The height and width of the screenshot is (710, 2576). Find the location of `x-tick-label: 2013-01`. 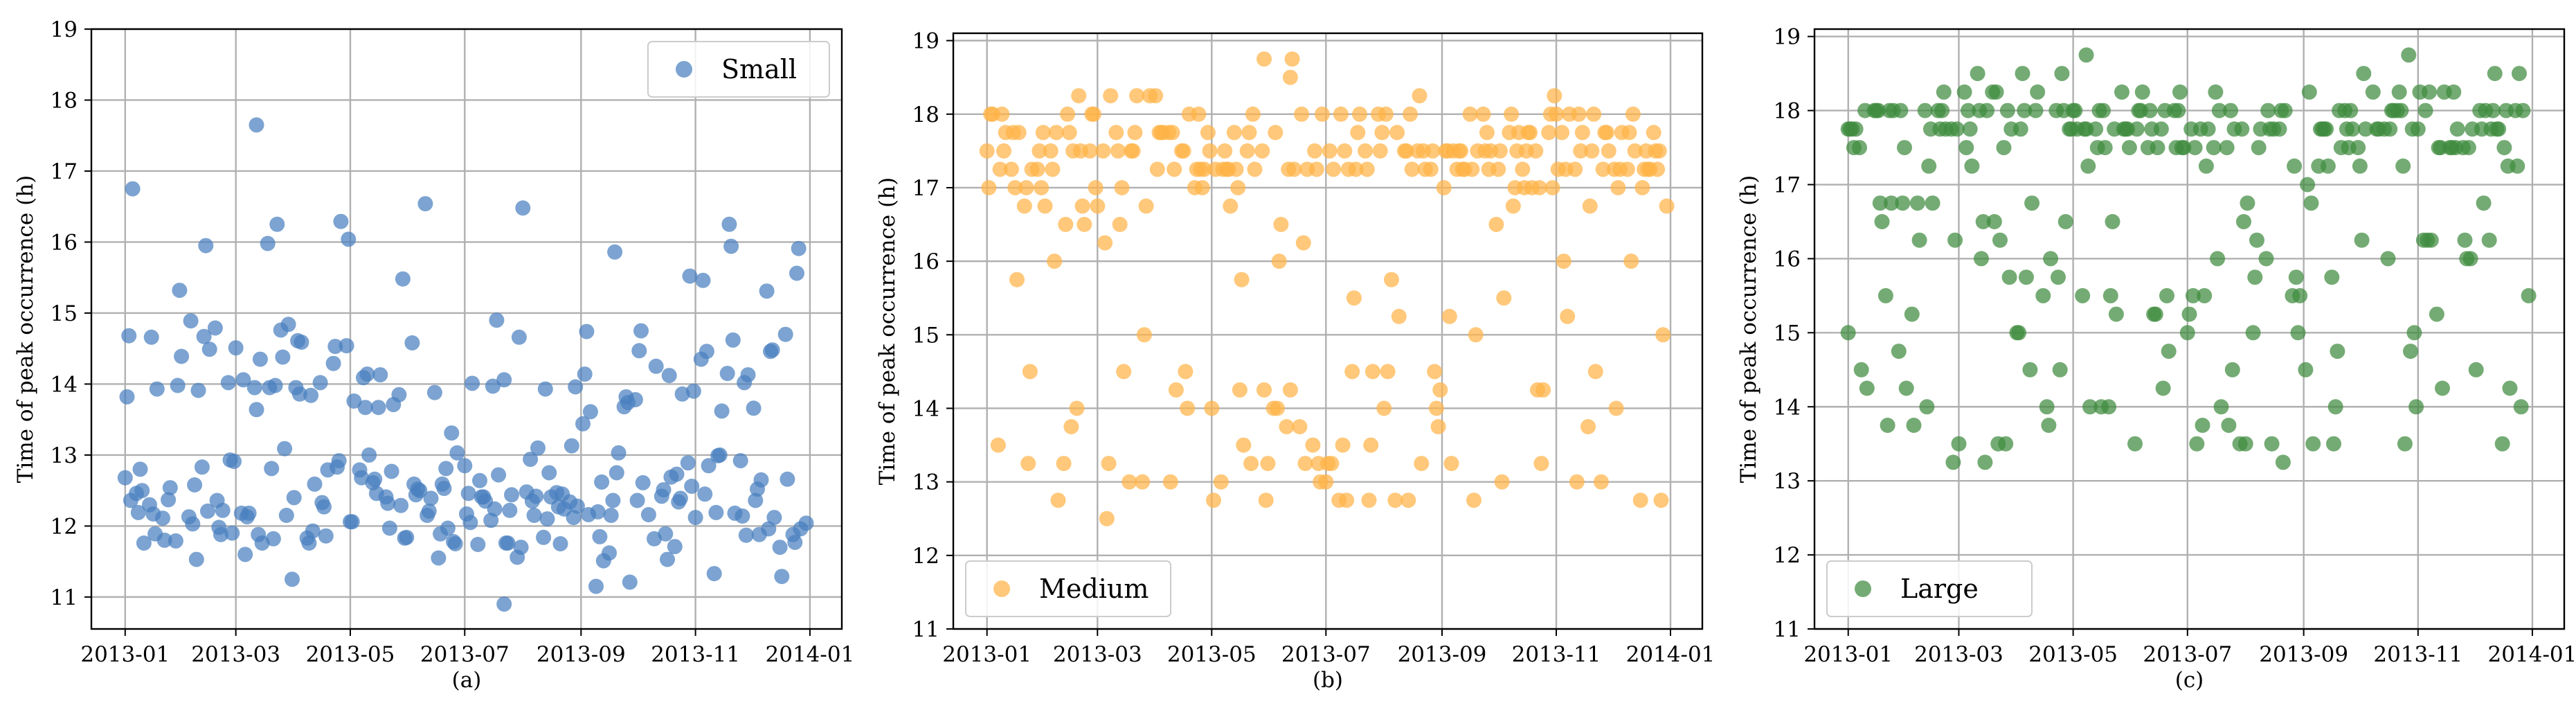

x-tick-label: 2013-01 is located at coordinates (125, 654).